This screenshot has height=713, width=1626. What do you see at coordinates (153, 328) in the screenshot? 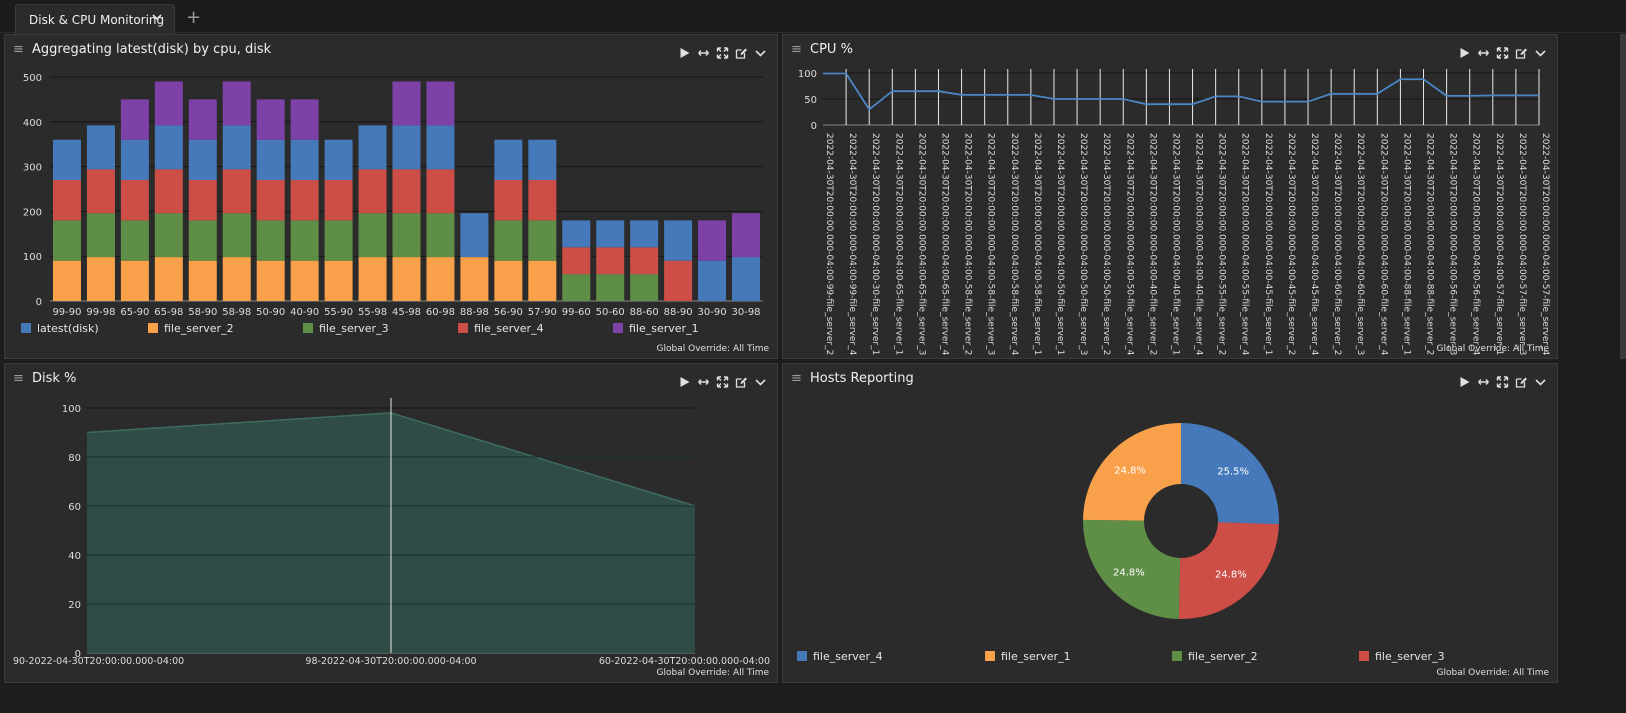
I see `legend-swatch` at bounding box center [153, 328].